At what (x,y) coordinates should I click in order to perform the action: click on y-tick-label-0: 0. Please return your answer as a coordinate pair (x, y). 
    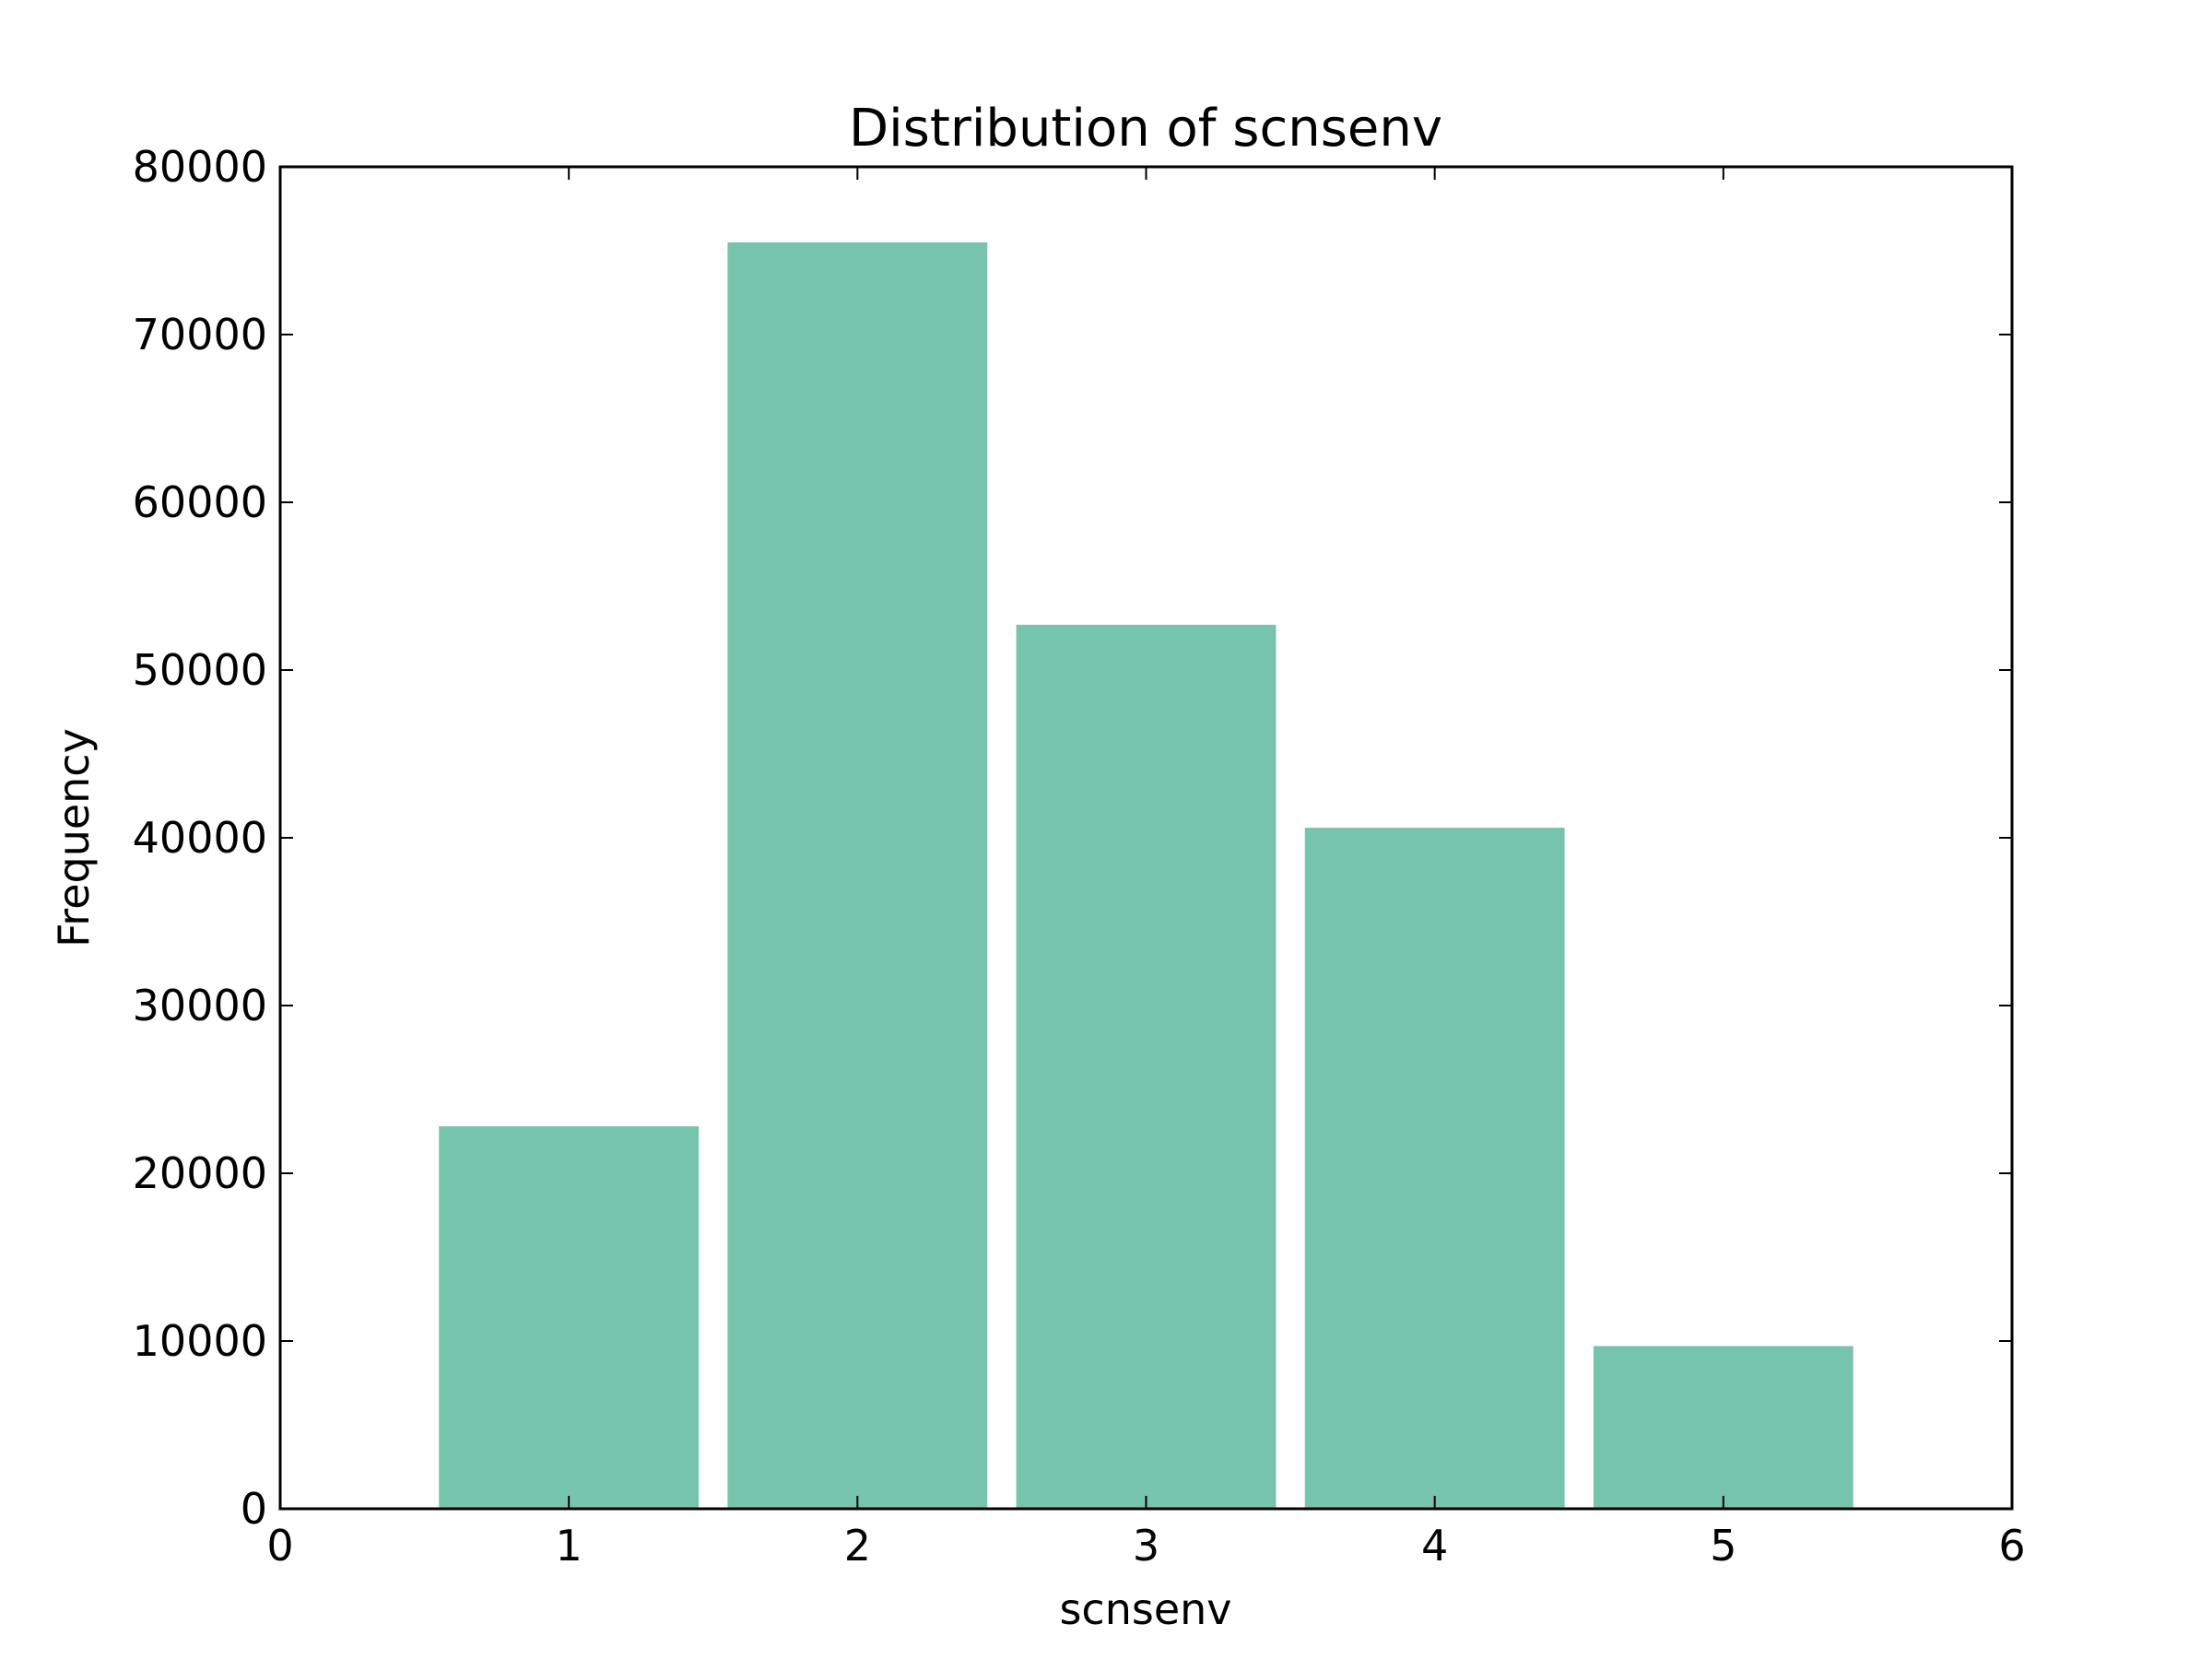
    Looking at the image, I should click on (254, 1509).